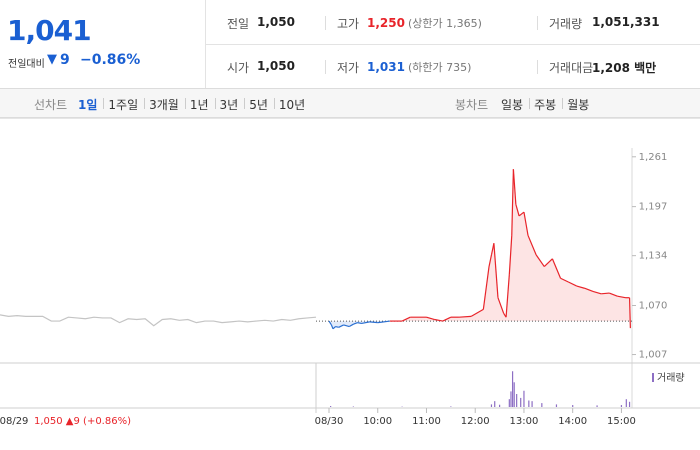 This screenshot has width=700, height=450. Describe the element at coordinates (626, 22) in the screenshot. I see `stat-value: 1,051,331` at that location.